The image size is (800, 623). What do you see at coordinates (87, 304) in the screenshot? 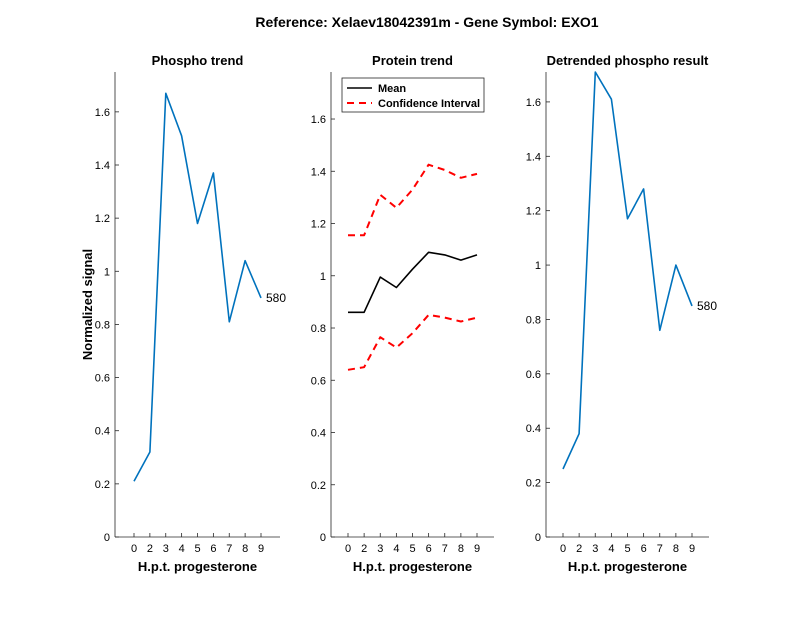
I see `y-axis-label: Normalized signal` at bounding box center [87, 304].